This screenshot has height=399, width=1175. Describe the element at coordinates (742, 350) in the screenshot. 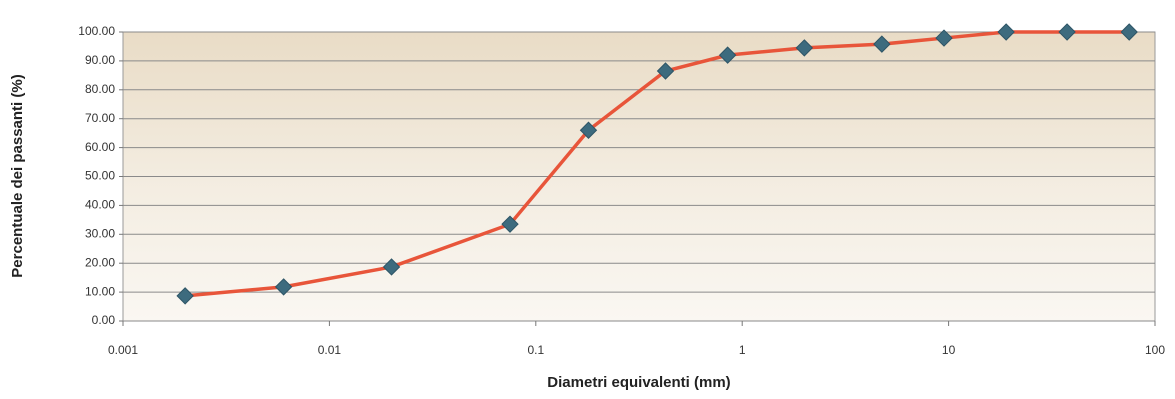

I see `x-tick-label: 1` at that location.